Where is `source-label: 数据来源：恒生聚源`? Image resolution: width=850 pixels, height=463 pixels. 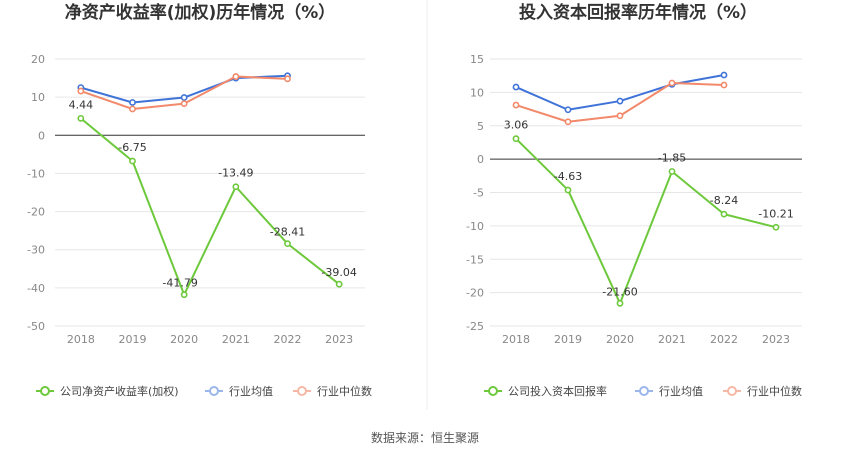 source-label: 数据来源：恒生聚源 is located at coordinates (425, 437).